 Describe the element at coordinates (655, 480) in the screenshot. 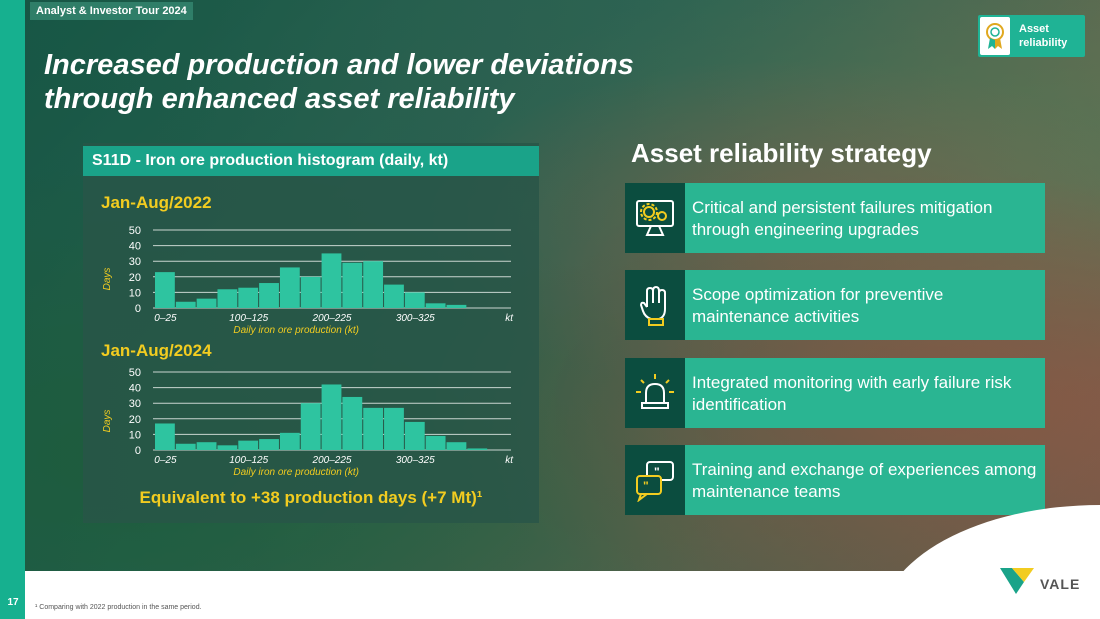

I see `chat-bubbles-icon: " "` at that location.